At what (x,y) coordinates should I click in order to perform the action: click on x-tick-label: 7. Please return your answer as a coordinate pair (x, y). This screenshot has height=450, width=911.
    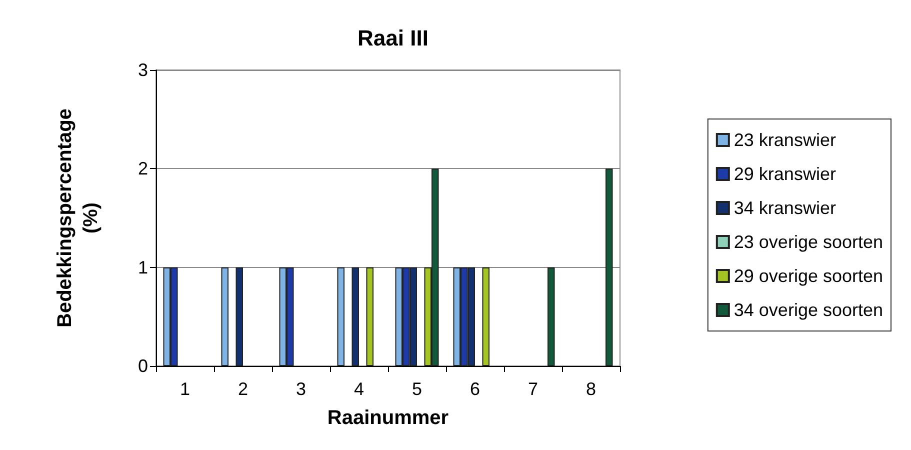
    Looking at the image, I should click on (533, 389).